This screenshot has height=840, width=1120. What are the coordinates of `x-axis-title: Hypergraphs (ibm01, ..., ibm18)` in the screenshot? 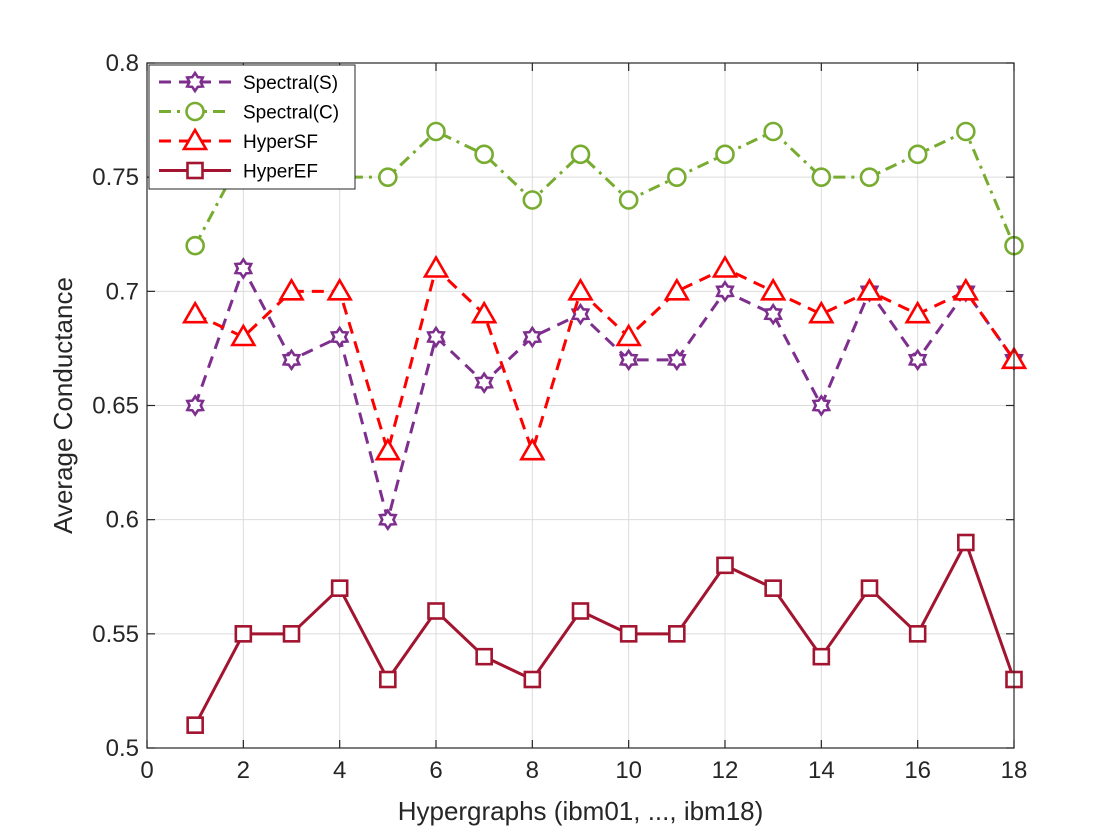 It's located at (581, 811).